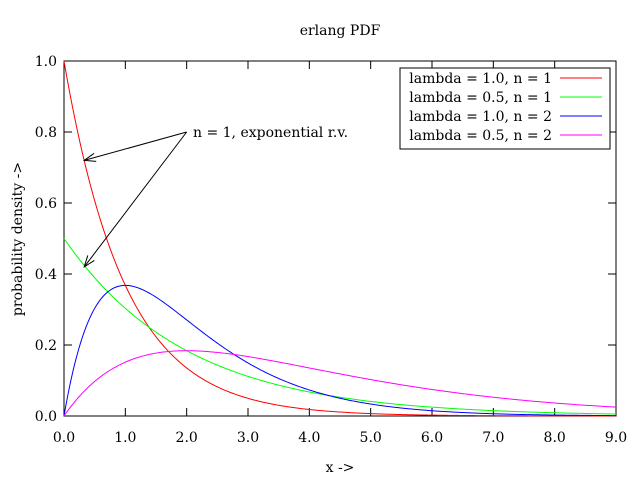 This screenshot has width=640, height=480. What do you see at coordinates (46, 275) in the screenshot?
I see `y-tick-label: 0.4` at bounding box center [46, 275].